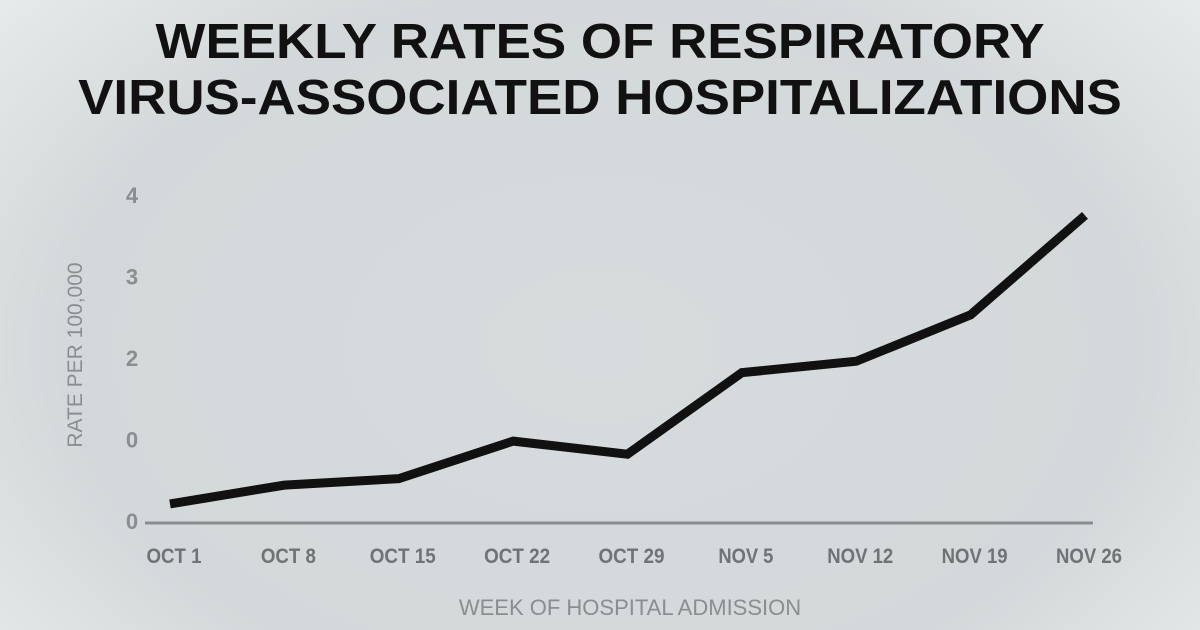 The height and width of the screenshot is (630, 1200). What do you see at coordinates (403, 556) in the screenshot?
I see `x-tick-label: OCT 15` at bounding box center [403, 556].